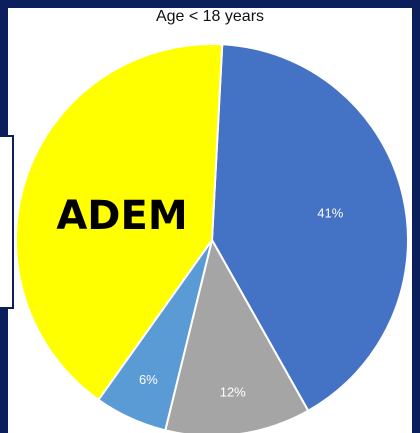  Describe the element at coordinates (7, 222) in the screenshot. I see `left-frame` at that location.